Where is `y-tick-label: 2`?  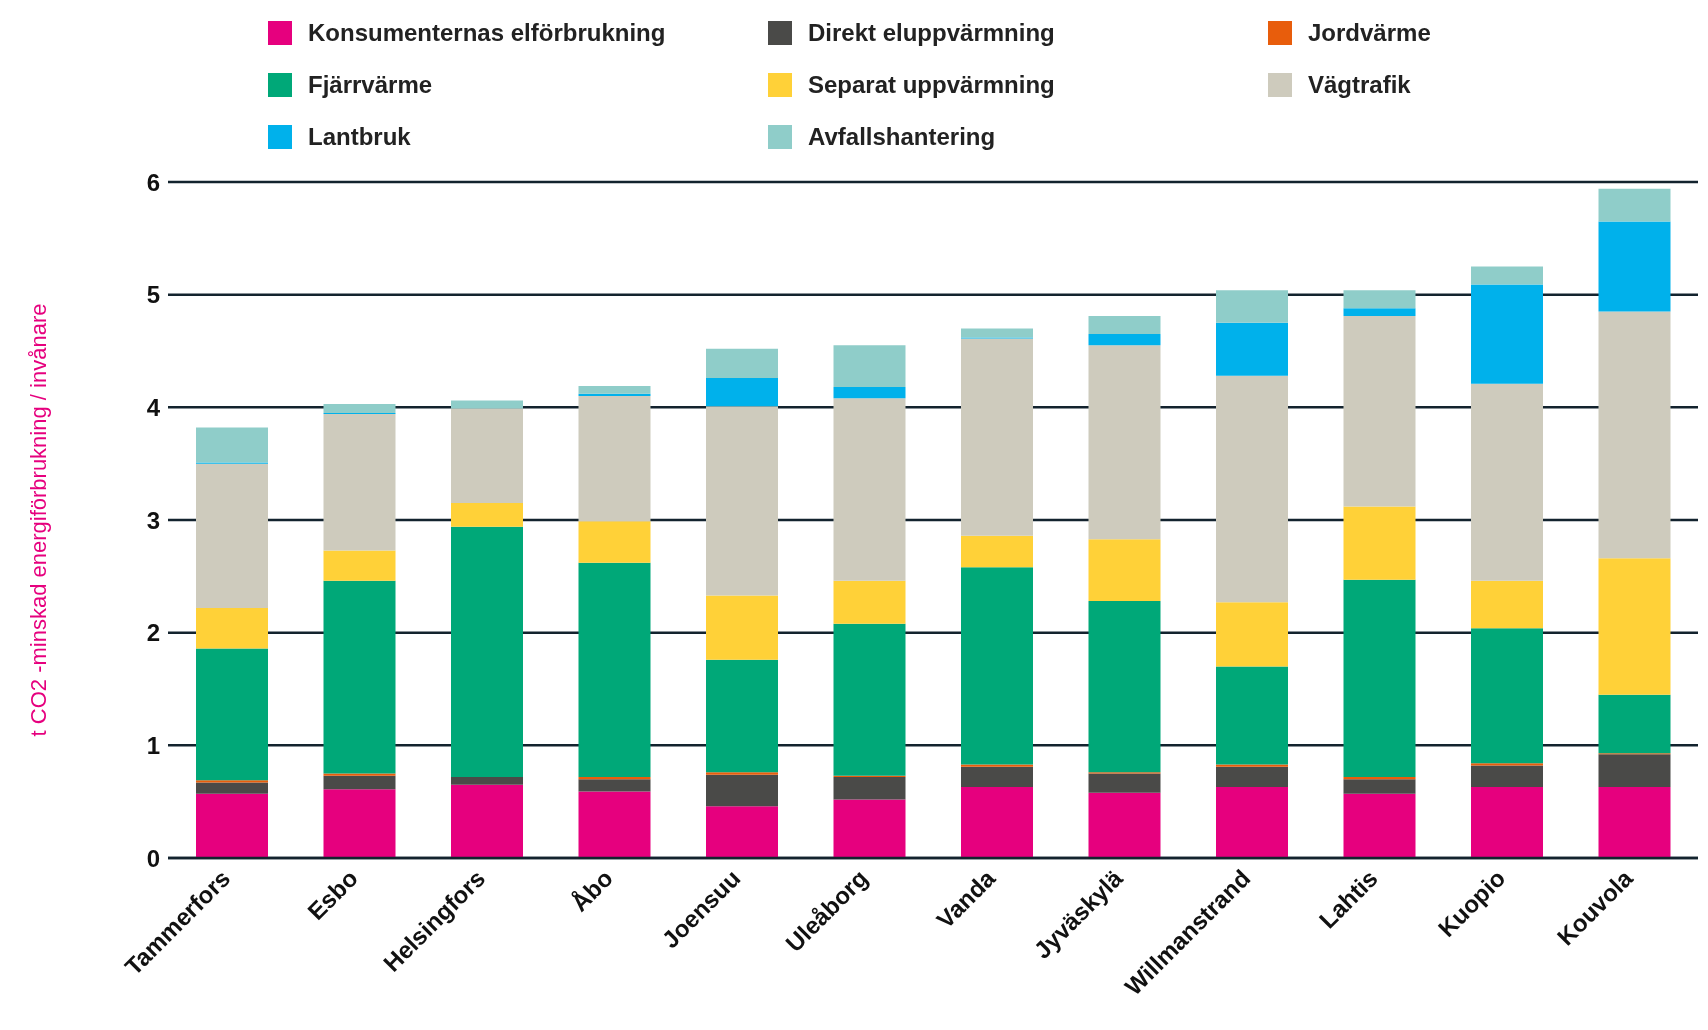 y-tick-label: 2 is located at coordinates (153, 633).